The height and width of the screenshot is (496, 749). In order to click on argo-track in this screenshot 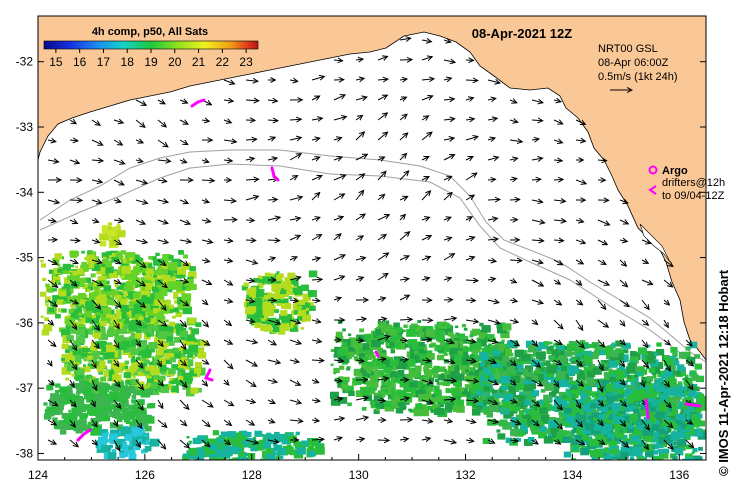, I will do `click(275, 174)`.